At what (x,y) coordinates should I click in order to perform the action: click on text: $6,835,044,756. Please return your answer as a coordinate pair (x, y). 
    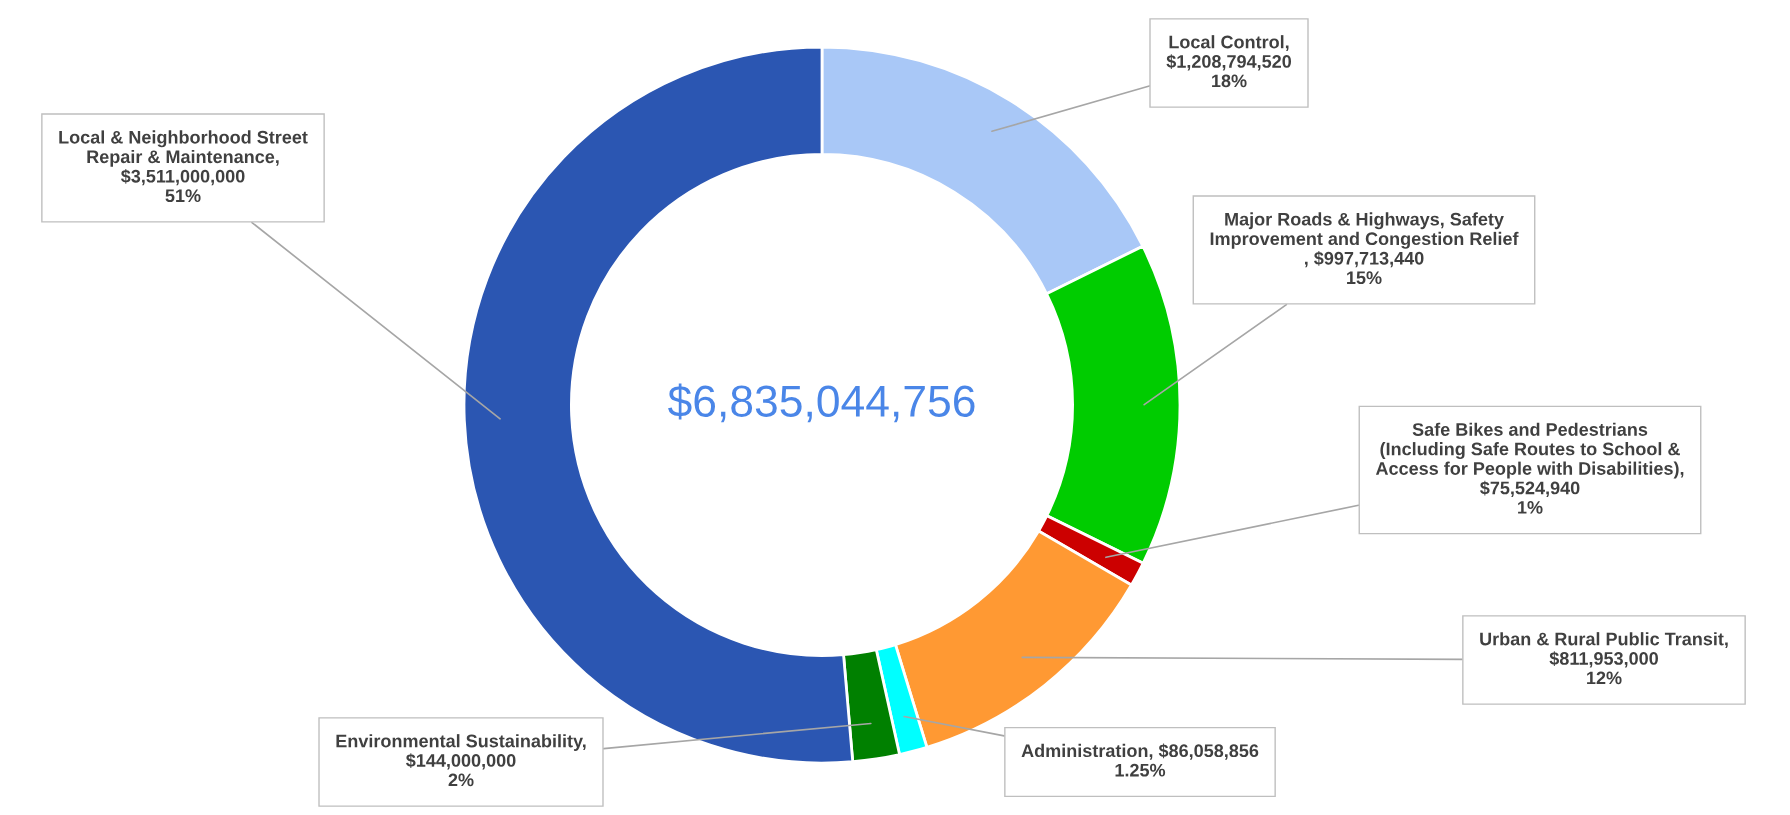
    Looking at the image, I should click on (821, 403).